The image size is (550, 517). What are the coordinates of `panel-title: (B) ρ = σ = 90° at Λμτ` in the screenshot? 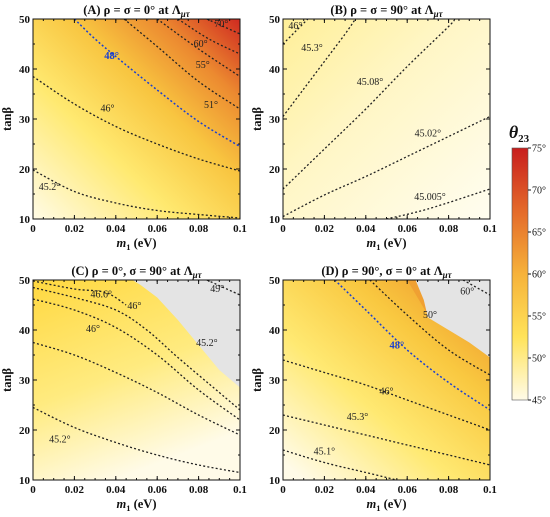 It's located at (386, 11).